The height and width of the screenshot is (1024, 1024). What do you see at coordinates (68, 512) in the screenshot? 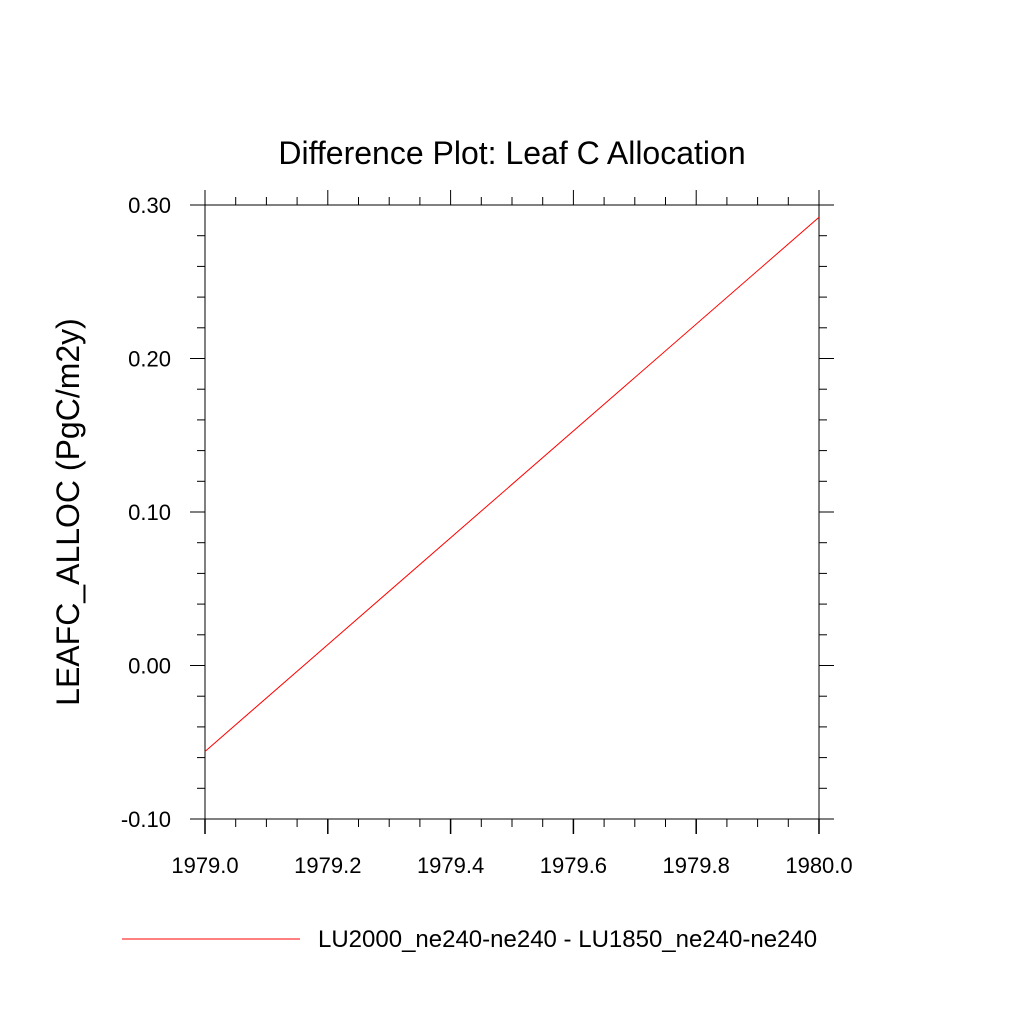
I see `y-axis-label: LEAFC_ALLOC (PgC/m2y)` at bounding box center [68, 512].